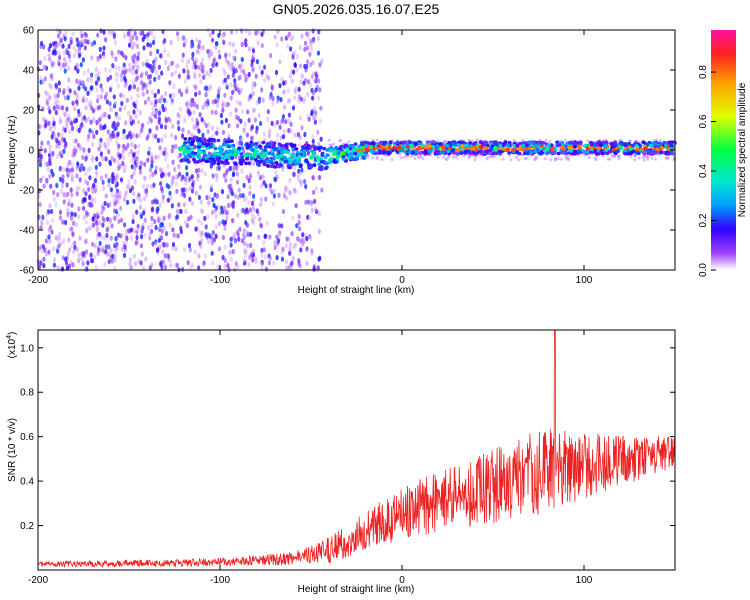  Describe the element at coordinates (31, 151) in the screenshot. I see `spectrogram-y-tick-label: 0` at that location.